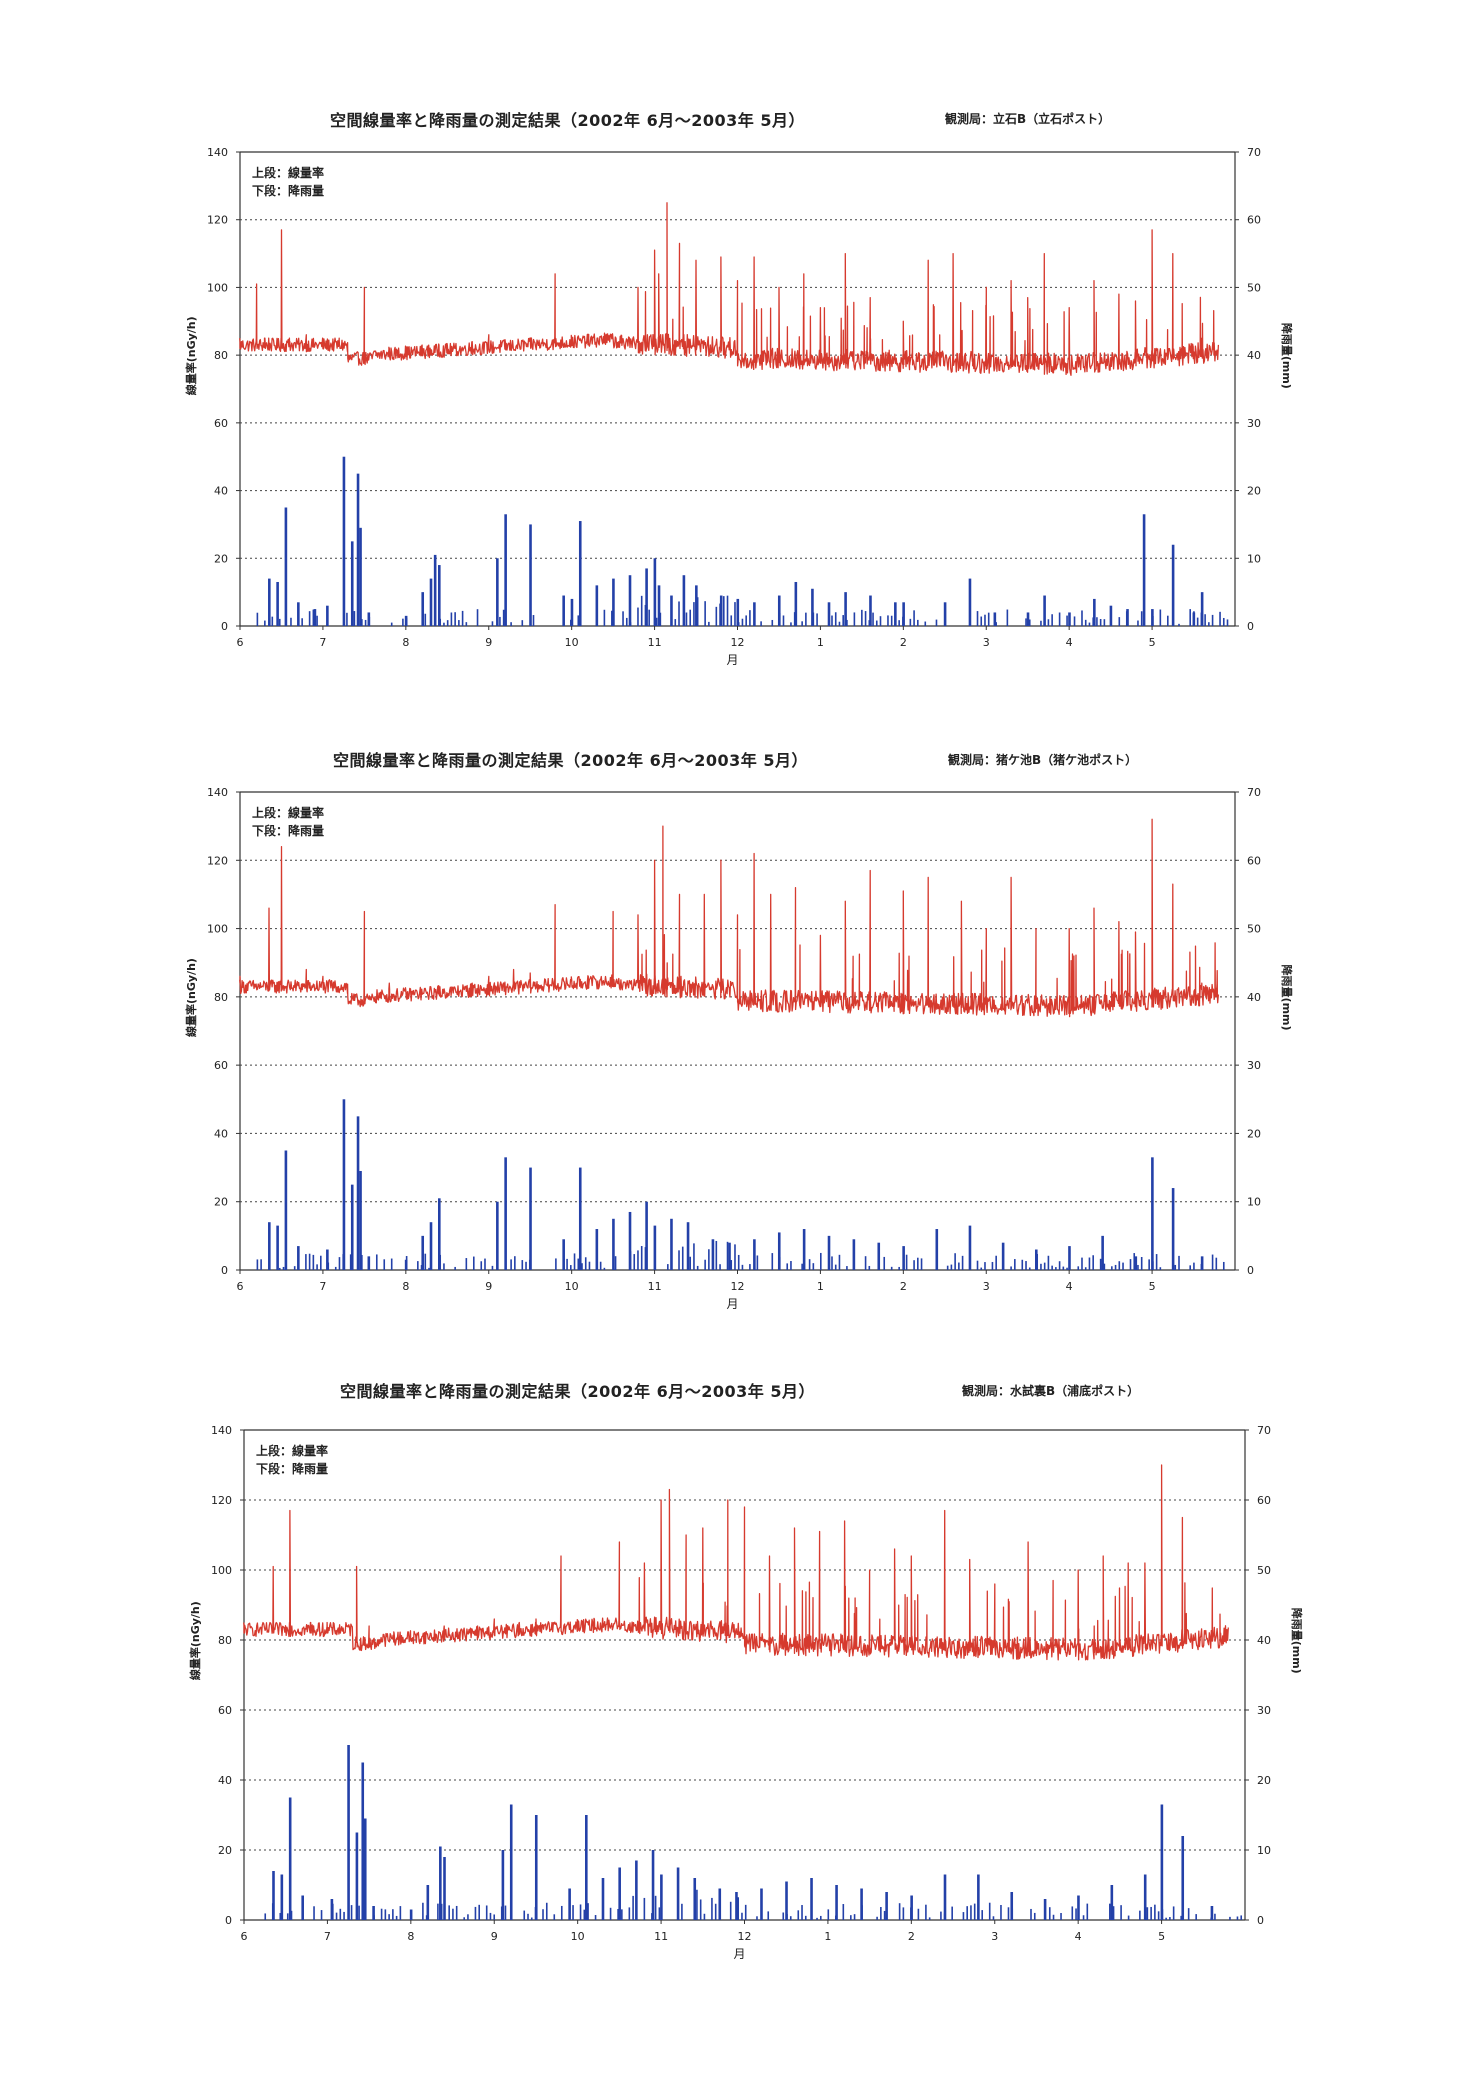  I want to click on x-tick-label: 8, so click(405, 1286).